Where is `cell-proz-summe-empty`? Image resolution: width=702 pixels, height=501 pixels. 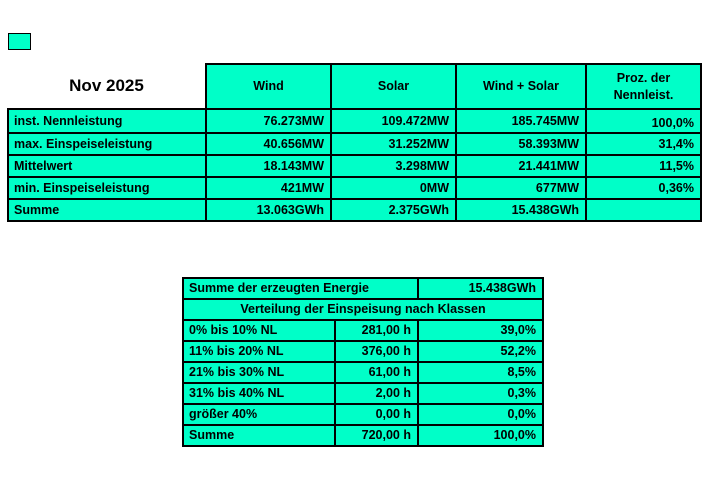 cell-proz-summe-empty is located at coordinates (643, 210).